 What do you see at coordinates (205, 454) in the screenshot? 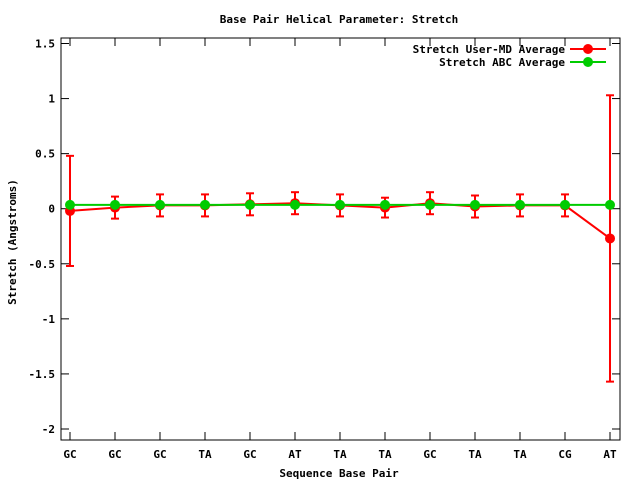
I see `x-tick-label-3: TA` at bounding box center [205, 454].